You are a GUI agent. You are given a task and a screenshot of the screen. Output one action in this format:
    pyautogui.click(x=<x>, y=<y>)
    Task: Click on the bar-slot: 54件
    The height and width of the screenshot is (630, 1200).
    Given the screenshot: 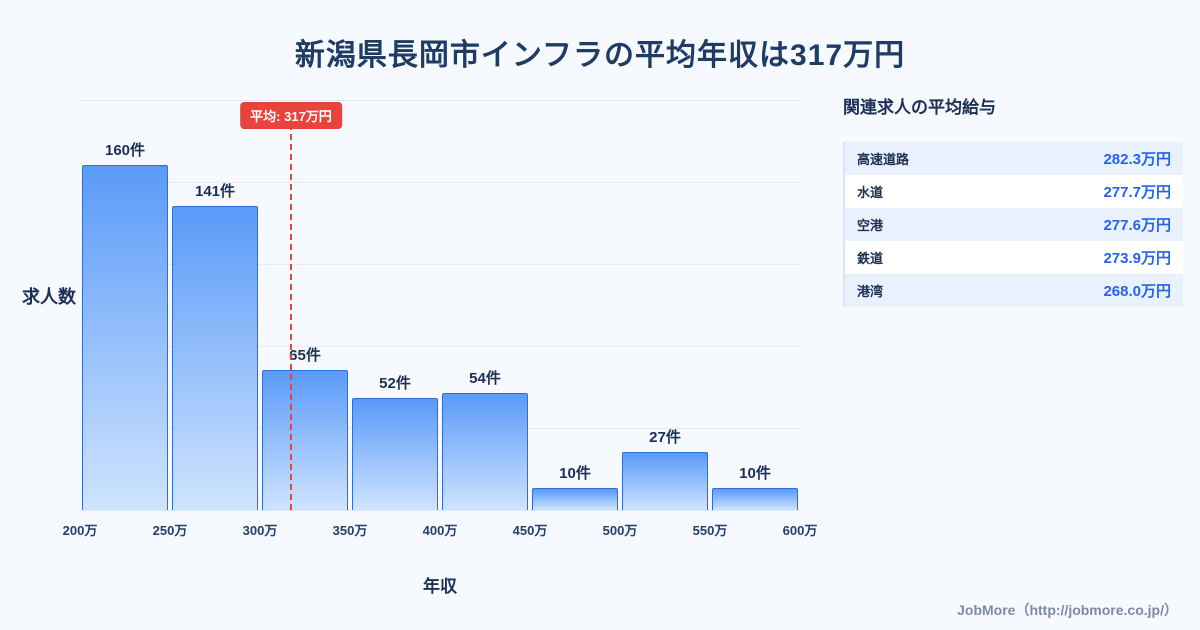 What is the action you would take?
    pyautogui.click(x=485, y=438)
    